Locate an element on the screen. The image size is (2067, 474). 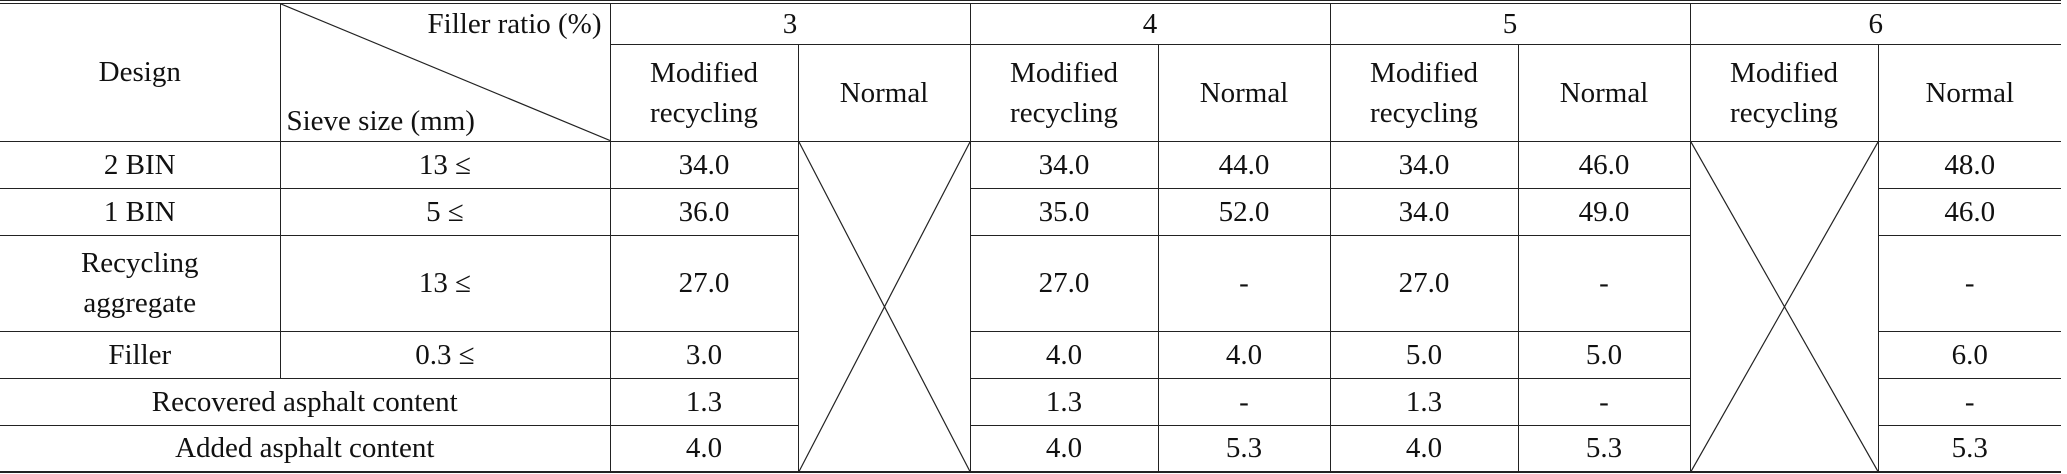
value-cell: 49.0 is located at coordinates (1604, 211).